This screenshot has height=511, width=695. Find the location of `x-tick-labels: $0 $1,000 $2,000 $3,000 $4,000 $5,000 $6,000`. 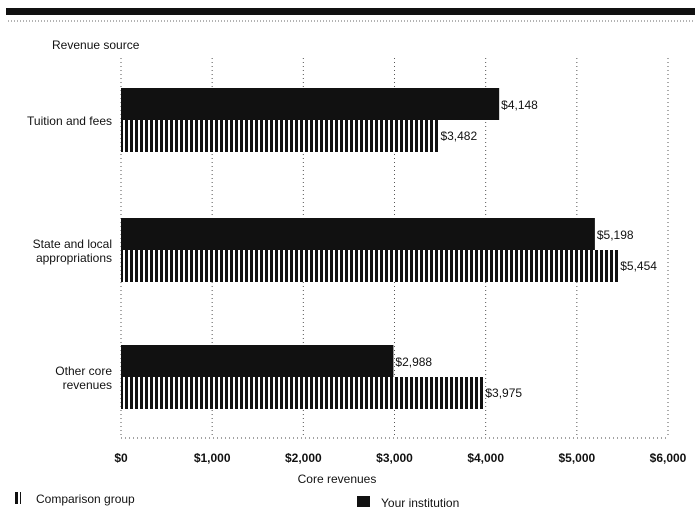

x-tick-labels: $0 $1,000 $2,000 $3,000 $4,000 $5,000 $6,000 is located at coordinates (400, 458).